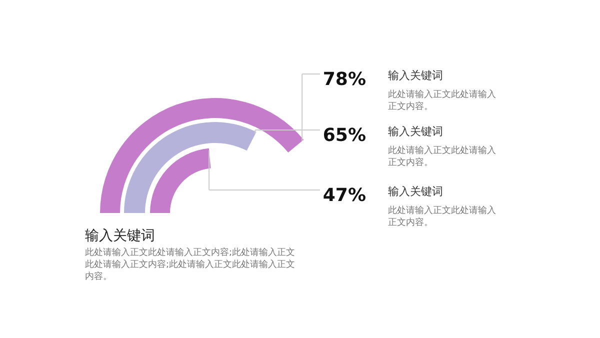 The height and width of the screenshot is (338, 600). I want to click on text: 此处请输入正文此处请输入正文内容;此处请输入正文此处请输入正文内容;此处请输入正文此处请输入正文内容。, so click(190, 264).